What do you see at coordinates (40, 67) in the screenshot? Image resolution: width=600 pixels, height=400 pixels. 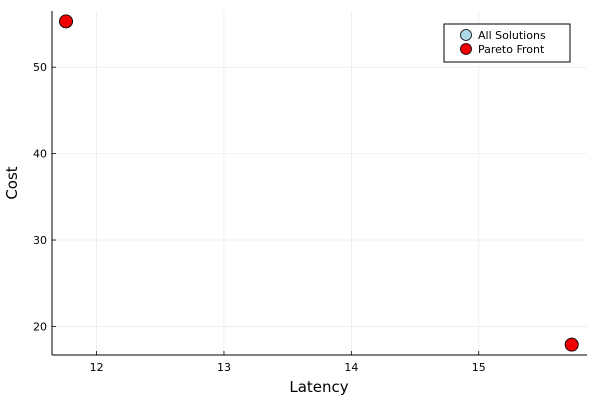 I see `y-tick-label: 50` at bounding box center [40, 67].